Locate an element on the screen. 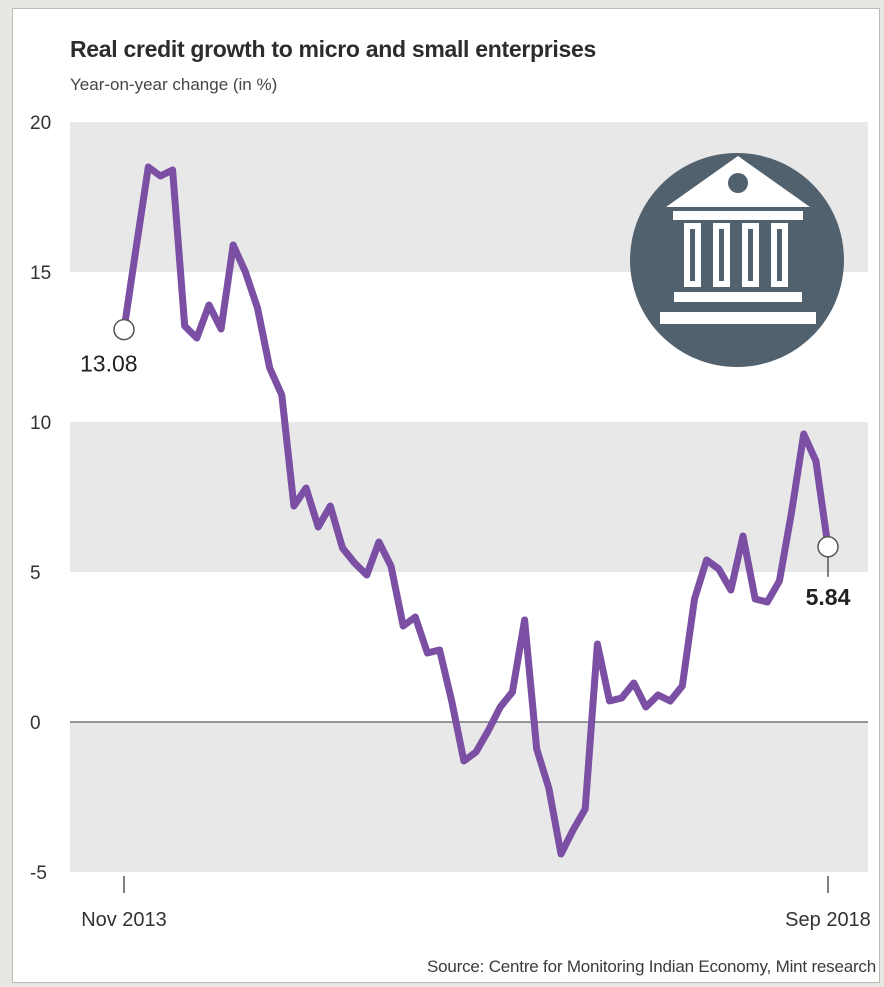 This screenshot has width=884, height=987. end-value-label: 5.84 is located at coordinates (828, 597).